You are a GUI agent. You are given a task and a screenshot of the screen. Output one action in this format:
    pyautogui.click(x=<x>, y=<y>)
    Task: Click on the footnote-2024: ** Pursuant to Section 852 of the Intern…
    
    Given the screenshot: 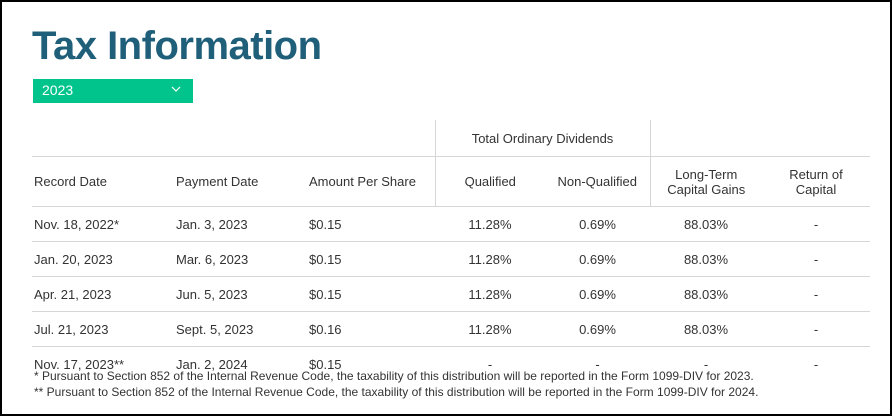 What is the action you would take?
    pyautogui.click(x=396, y=392)
    